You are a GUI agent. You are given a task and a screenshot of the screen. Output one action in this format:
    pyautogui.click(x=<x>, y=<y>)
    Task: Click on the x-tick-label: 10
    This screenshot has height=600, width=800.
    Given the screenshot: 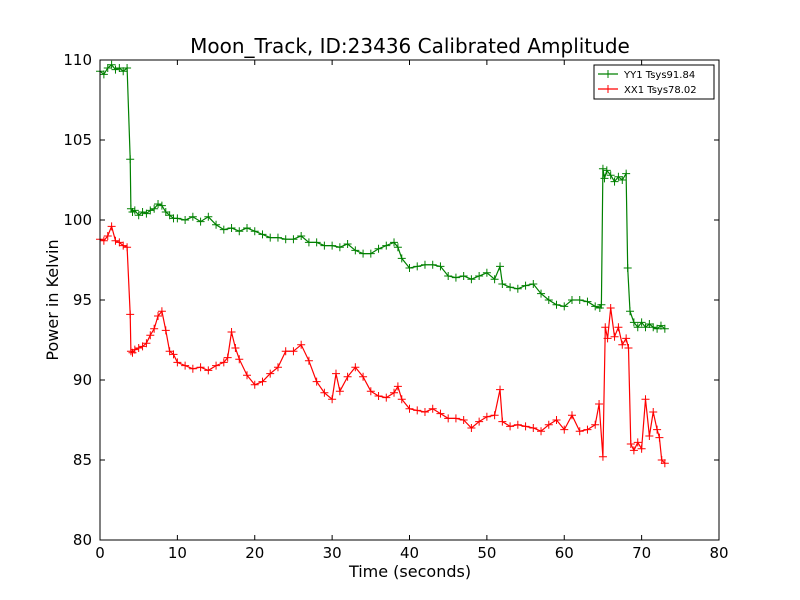 What is the action you would take?
    pyautogui.click(x=177, y=553)
    